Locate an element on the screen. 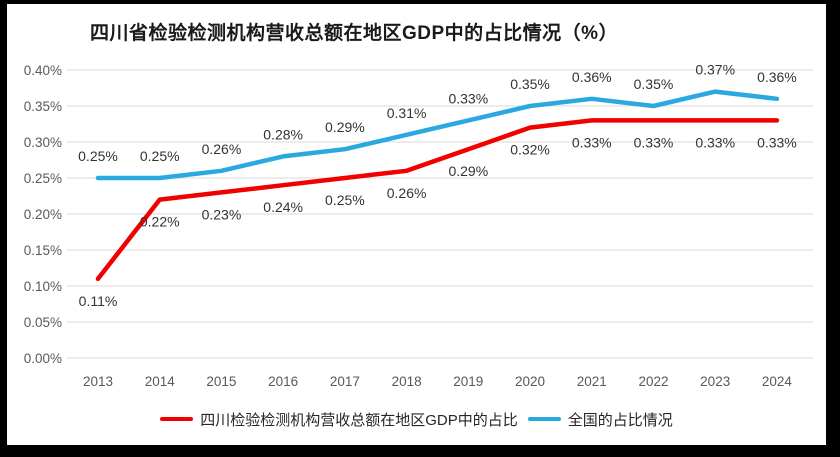 The width and height of the screenshot is (840, 457). legend-item-sichuan: 四川检验检测机构营收总额在地区GDP中的占比 is located at coordinates (339, 419).